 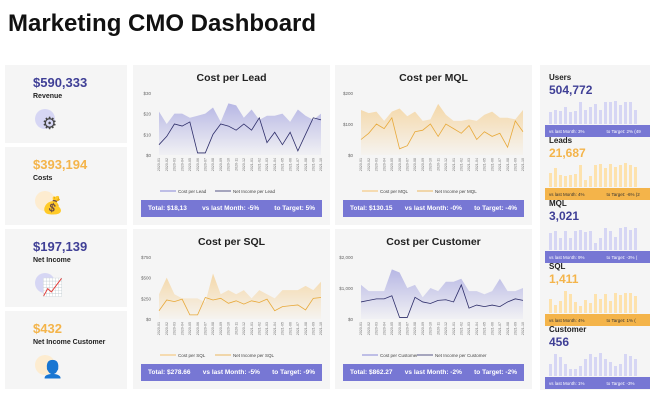 I want to click on kpi-card-net-income-customer: $432 Net Income Customer 👤, so click(x=66, y=350).